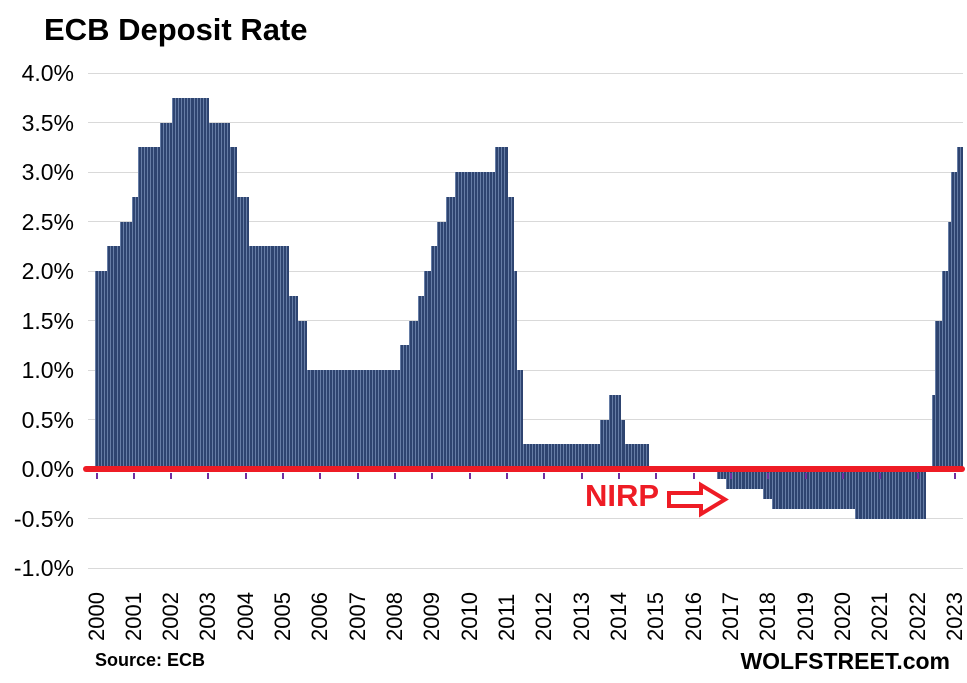 The height and width of the screenshot is (683, 967). What do you see at coordinates (47, 469) in the screenshot?
I see `y-axis-label: 0.0%` at bounding box center [47, 469].